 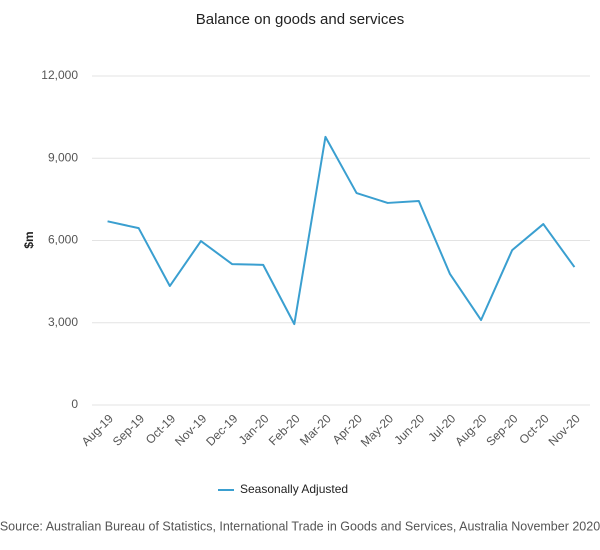 I want to click on legend-label: Seasonally Adjusted, so click(x=294, y=489).